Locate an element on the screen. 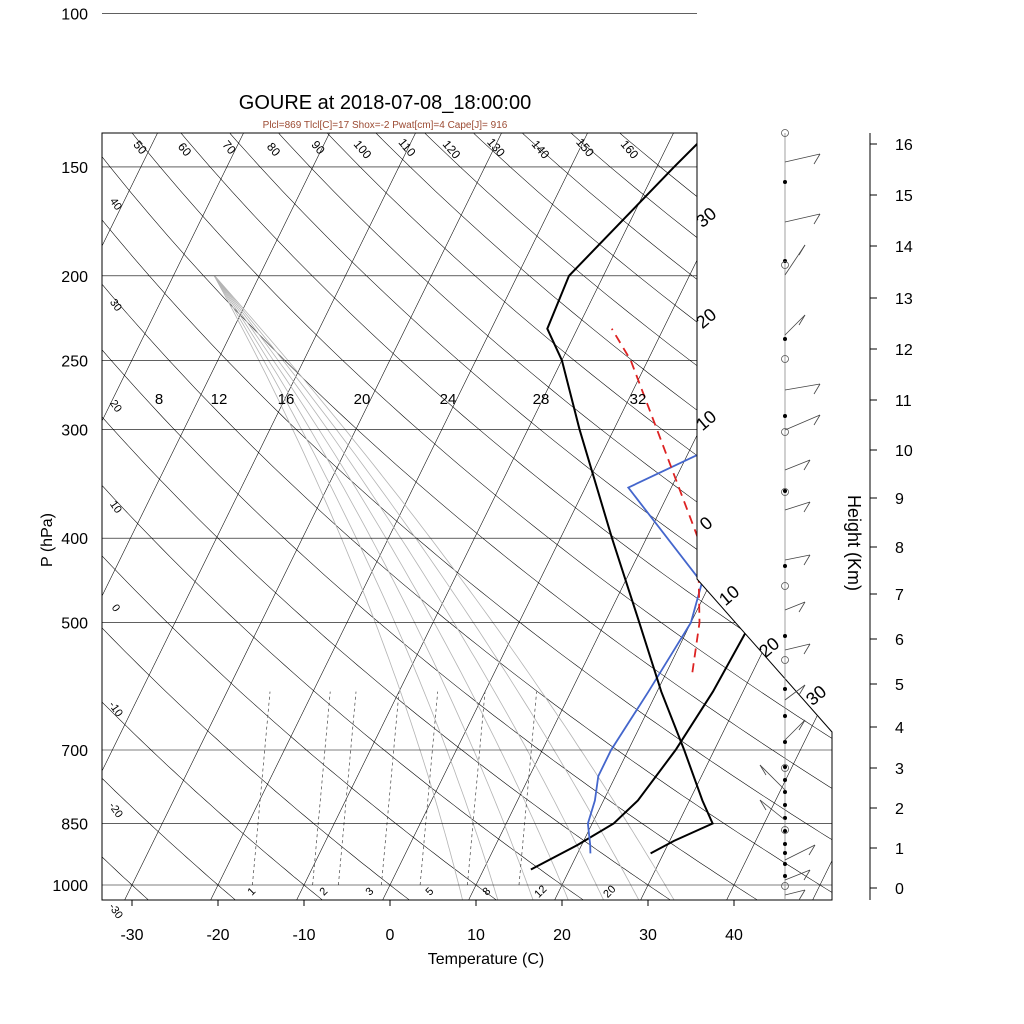  dry-adiabat-line is located at coordinates (127, 516).